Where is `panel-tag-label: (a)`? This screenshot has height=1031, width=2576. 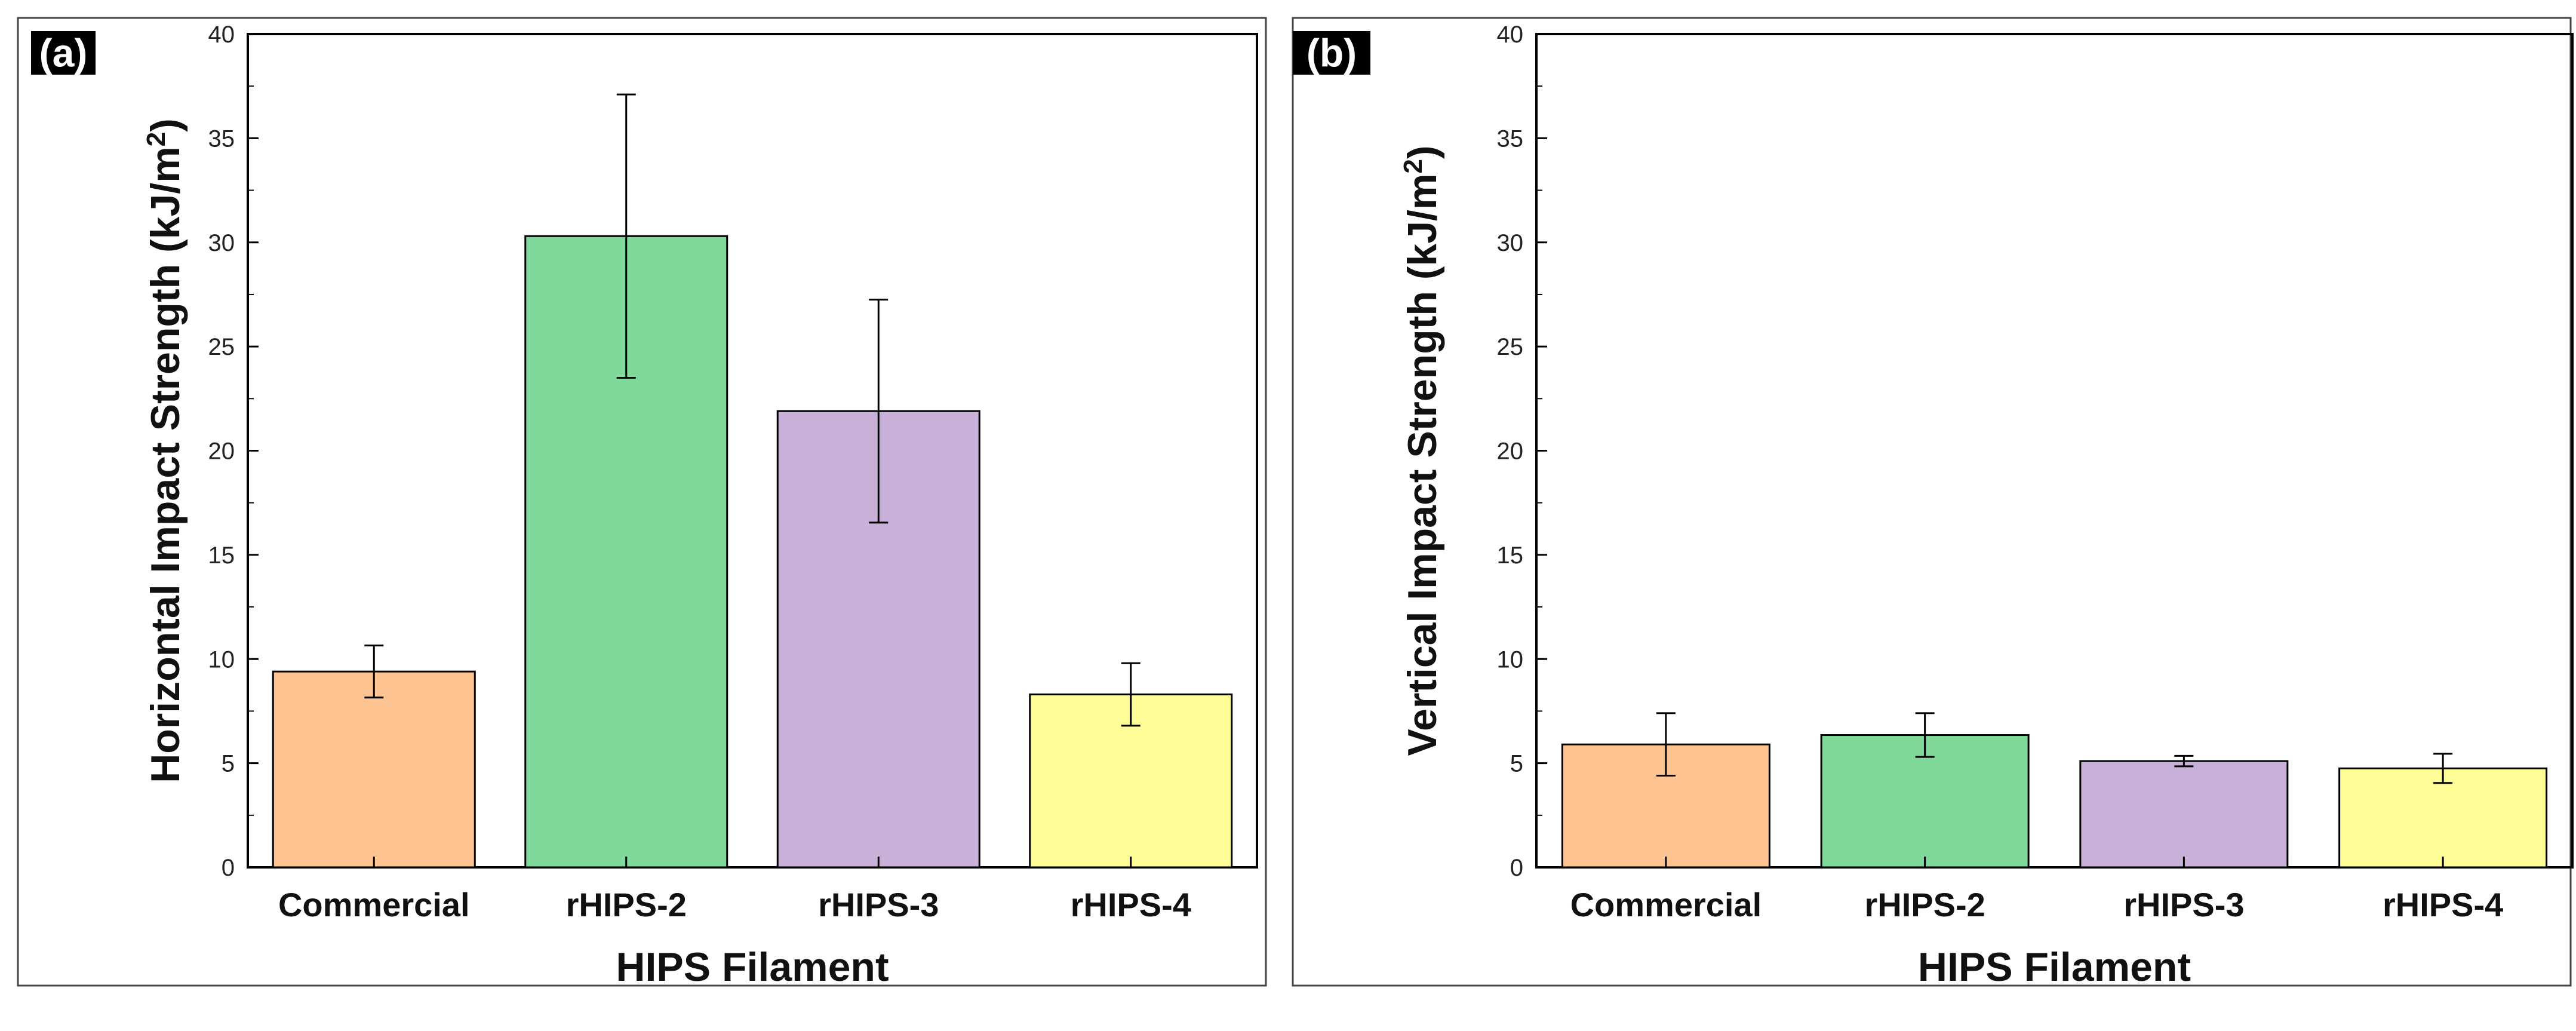 panel-tag-label: (a) is located at coordinates (63, 53).